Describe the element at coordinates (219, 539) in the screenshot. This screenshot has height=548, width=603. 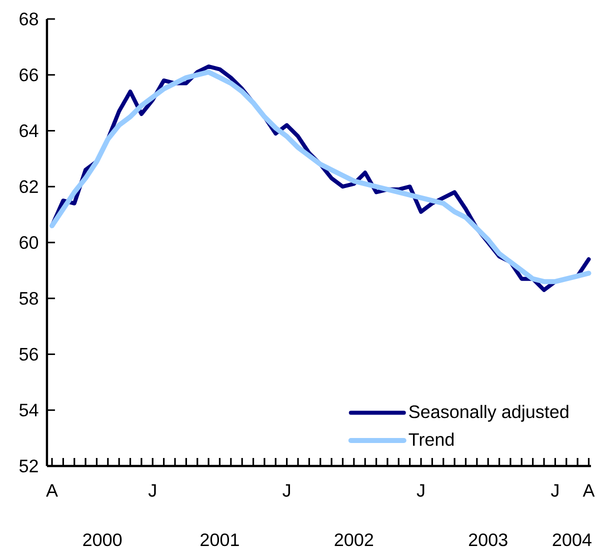
I see `text: 2001` at that location.